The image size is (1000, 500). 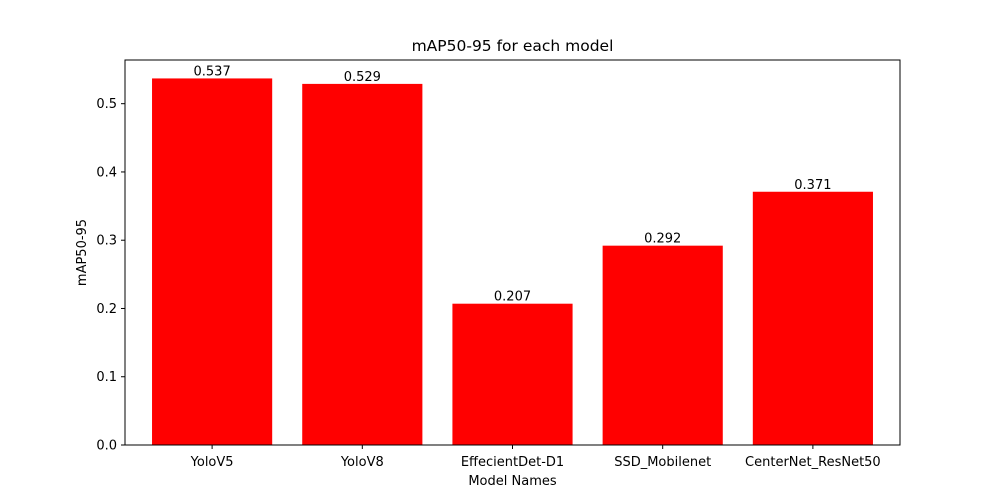 I want to click on x-tick-label: YoloV8, so click(x=362, y=462).